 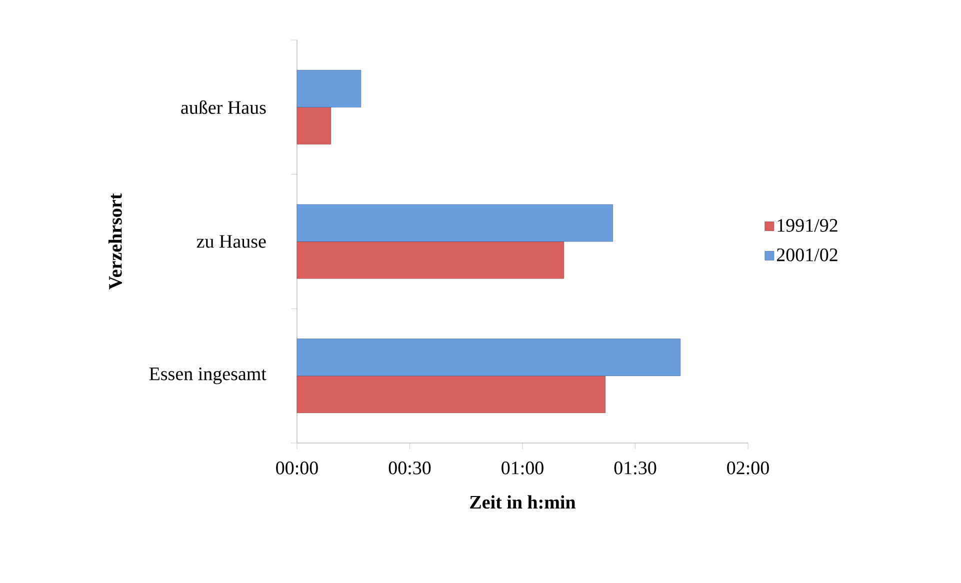 What do you see at coordinates (807, 255) in the screenshot?
I see `legend-label: 2001/02` at bounding box center [807, 255].